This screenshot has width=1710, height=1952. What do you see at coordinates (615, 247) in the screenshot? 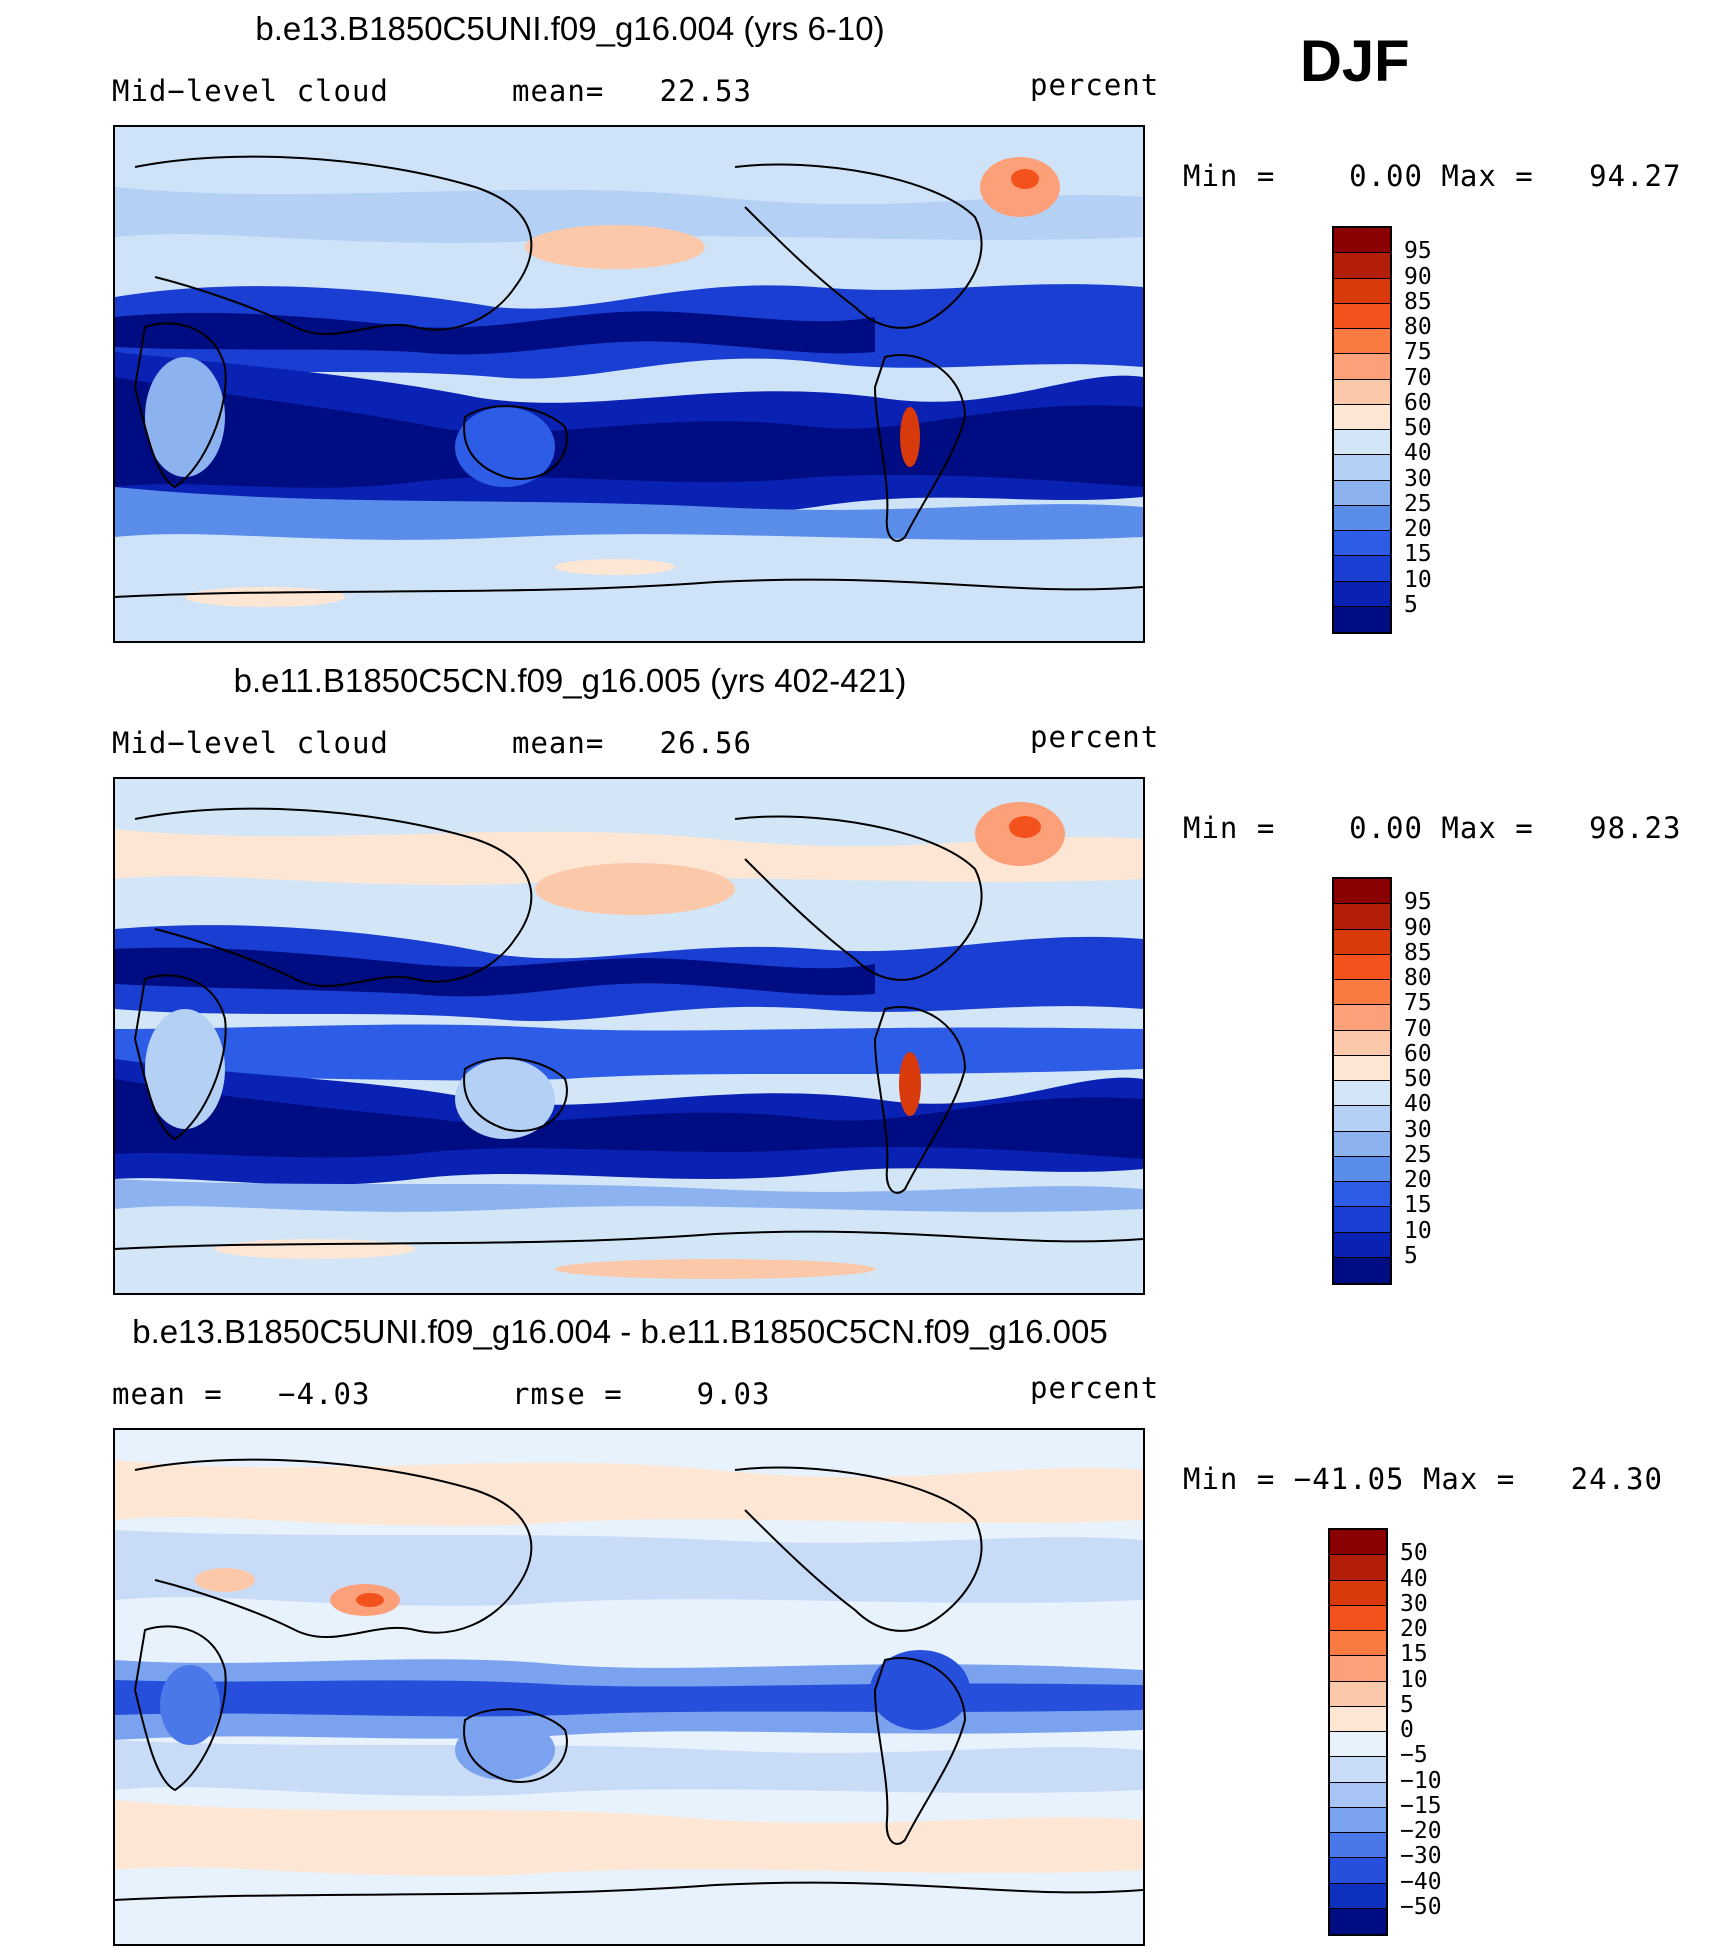
I see `north-pacific-warm-patch` at bounding box center [615, 247].